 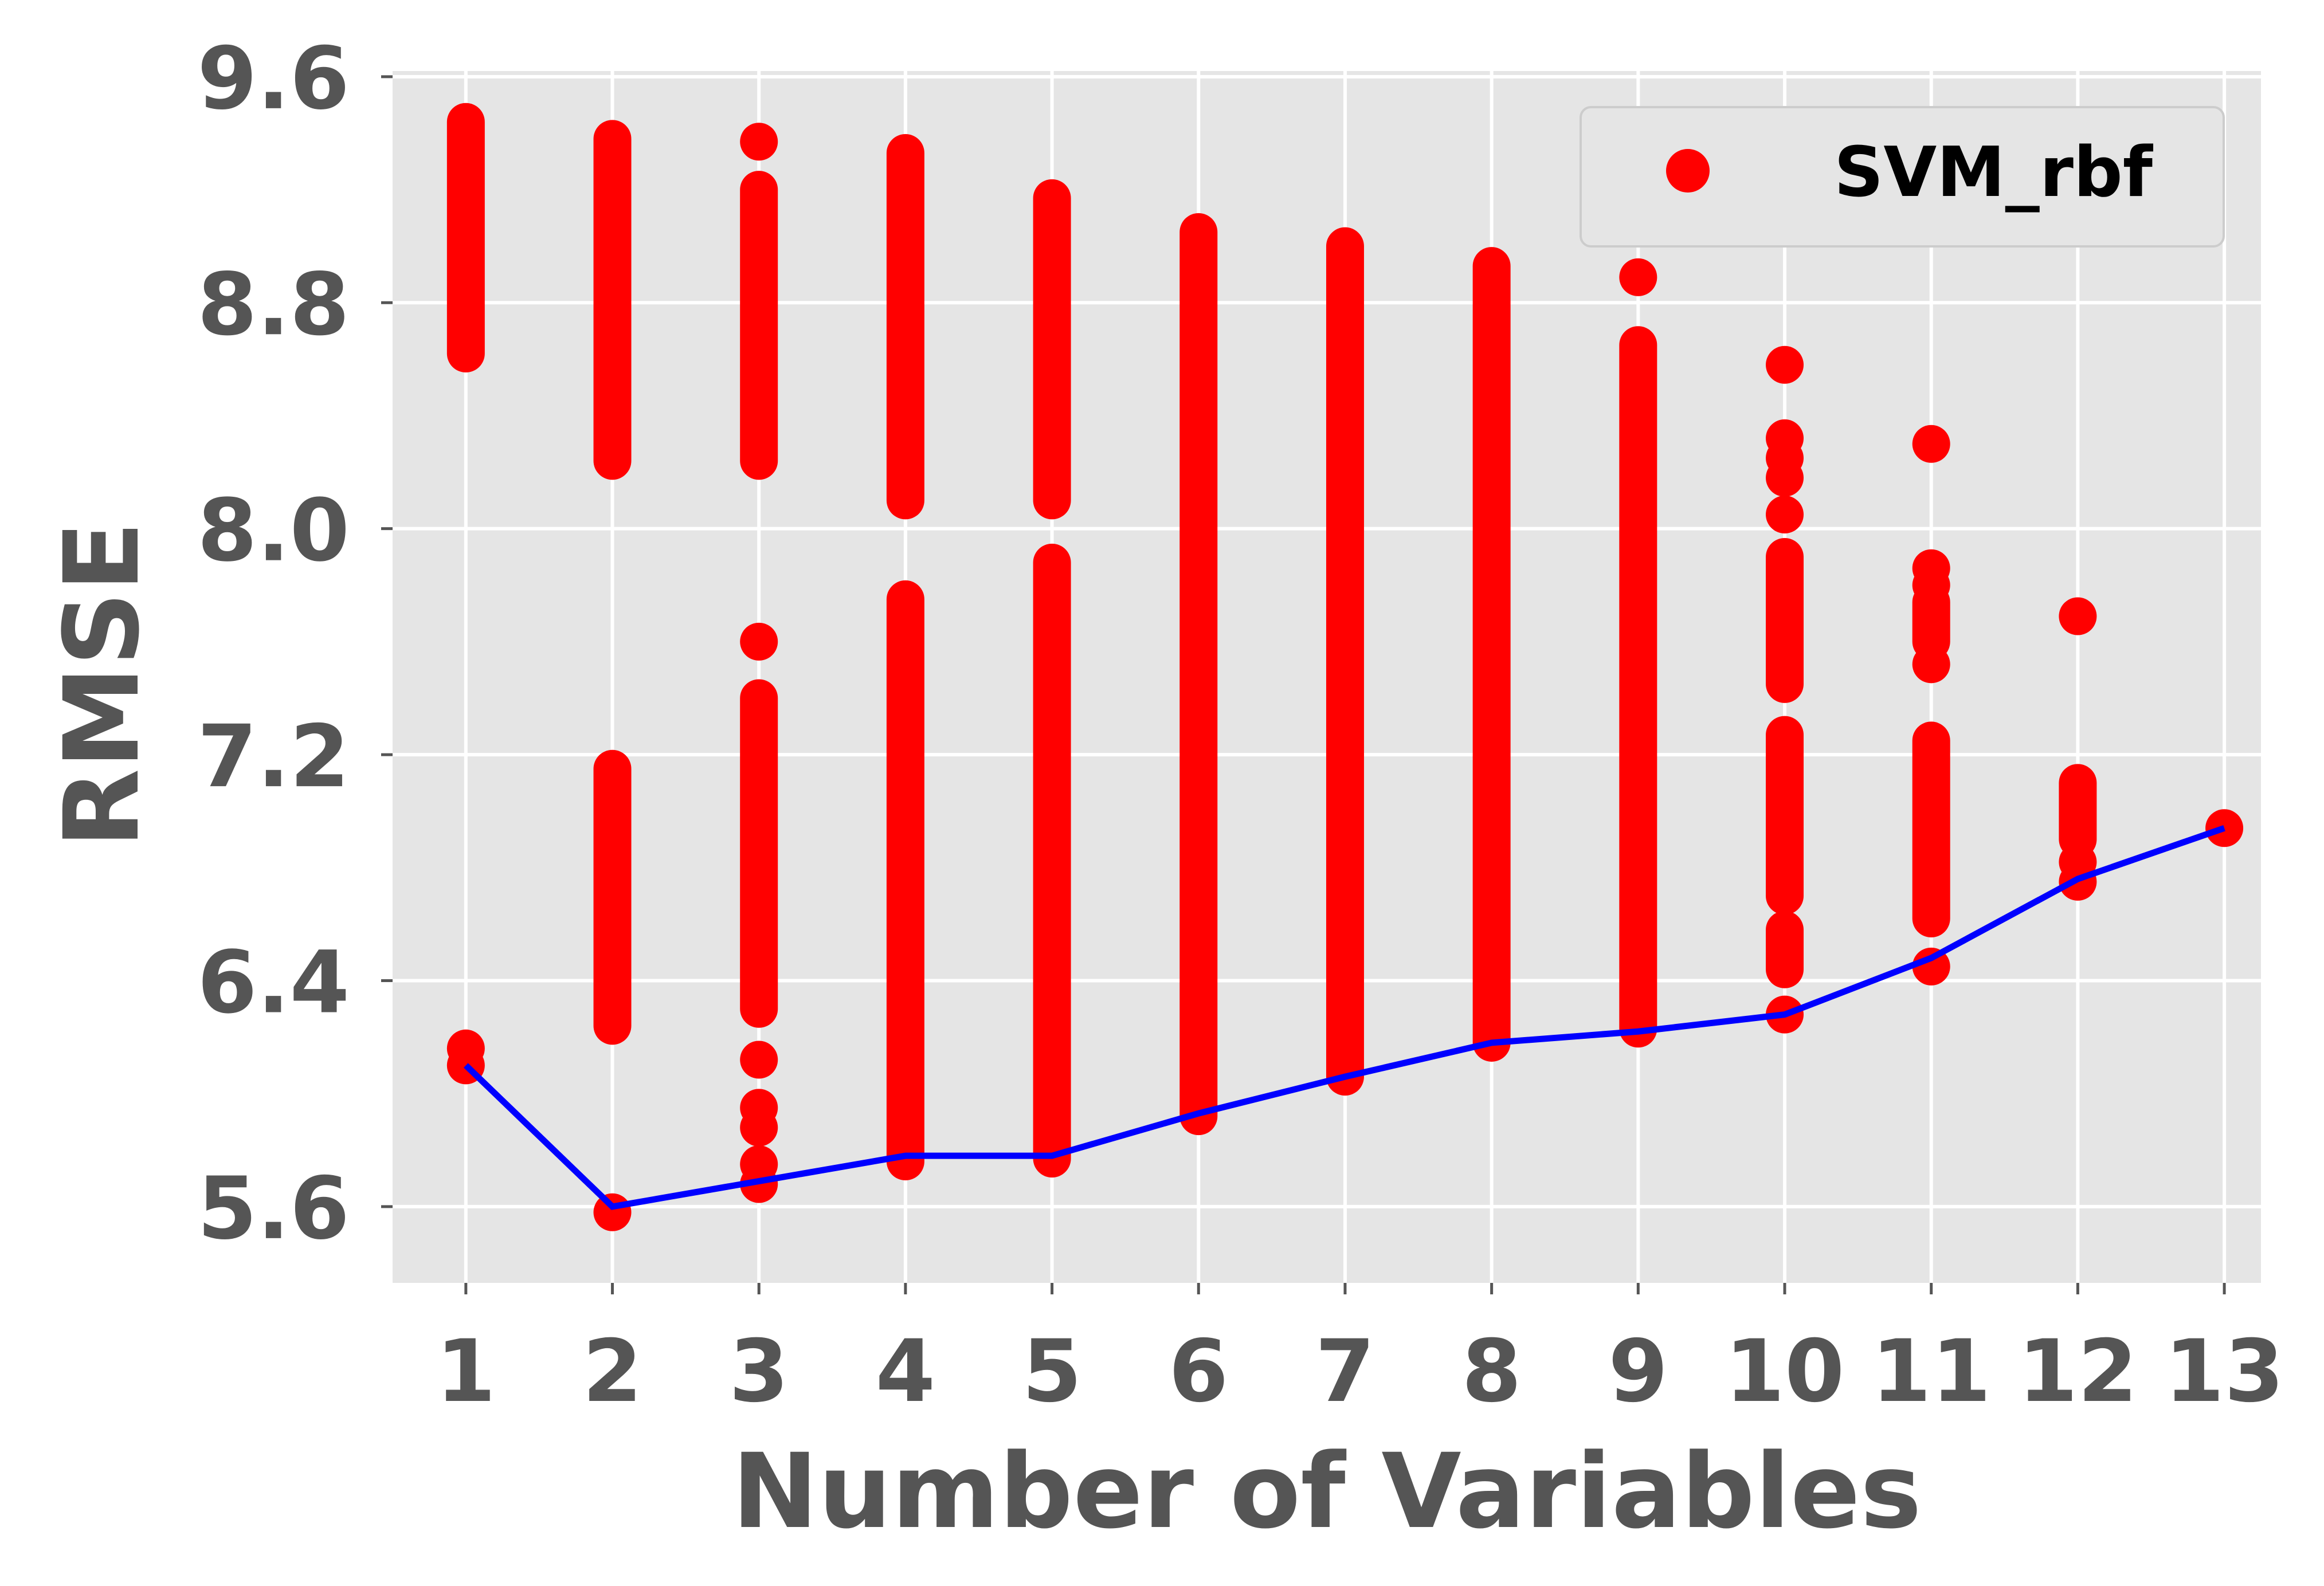 What do you see at coordinates (759, 1372) in the screenshot?
I see `x-tick-label: 3` at bounding box center [759, 1372].